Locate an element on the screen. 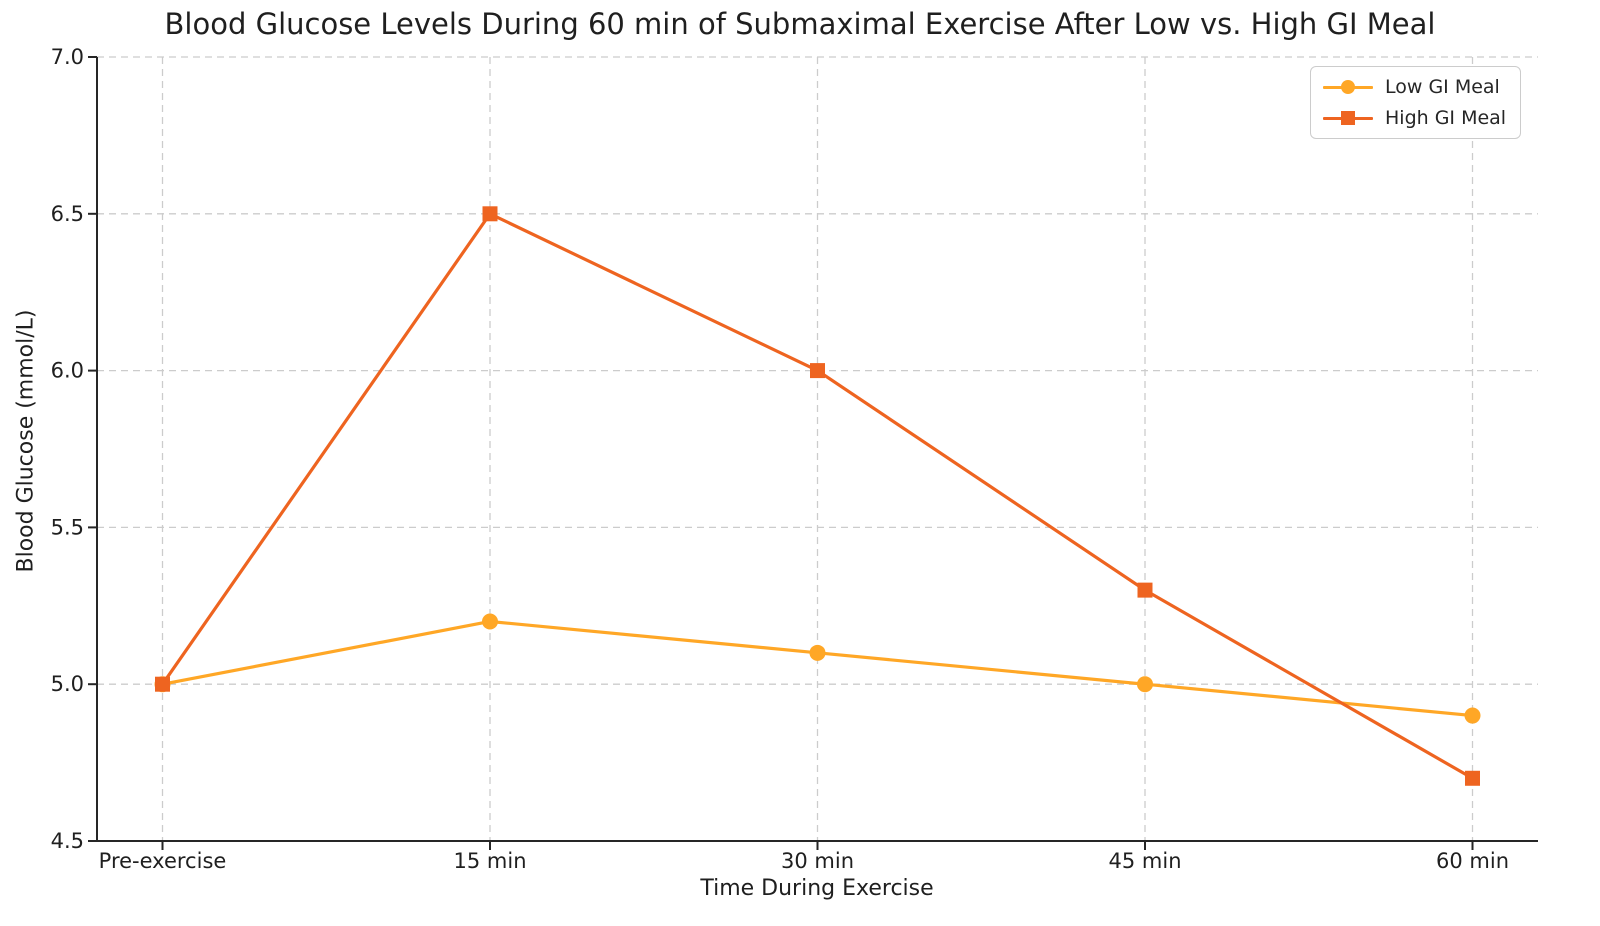  x-tick-label: 15 min is located at coordinates (490, 861).